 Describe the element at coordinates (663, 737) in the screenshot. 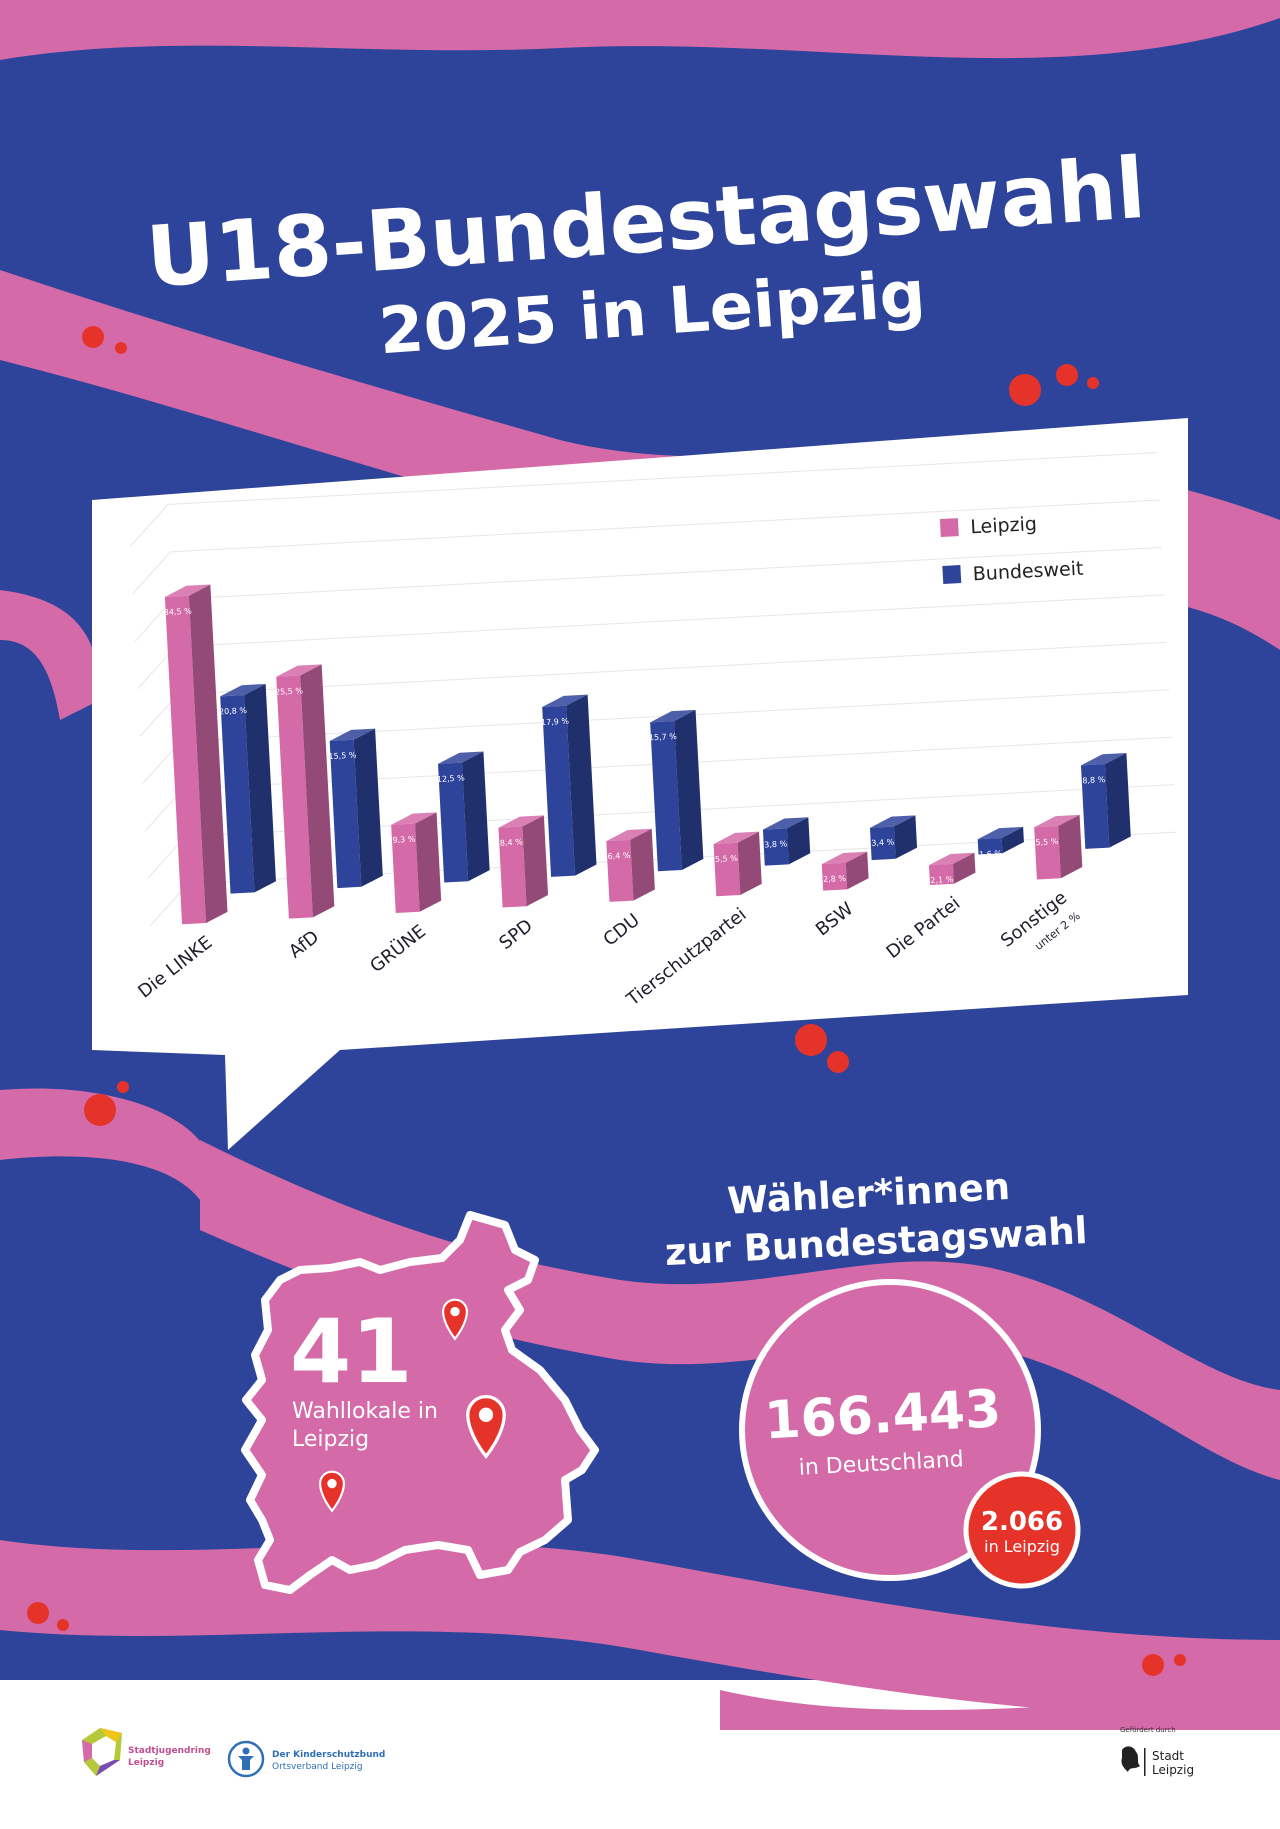

I see `bar-value-label: 15,7 %` at that location.